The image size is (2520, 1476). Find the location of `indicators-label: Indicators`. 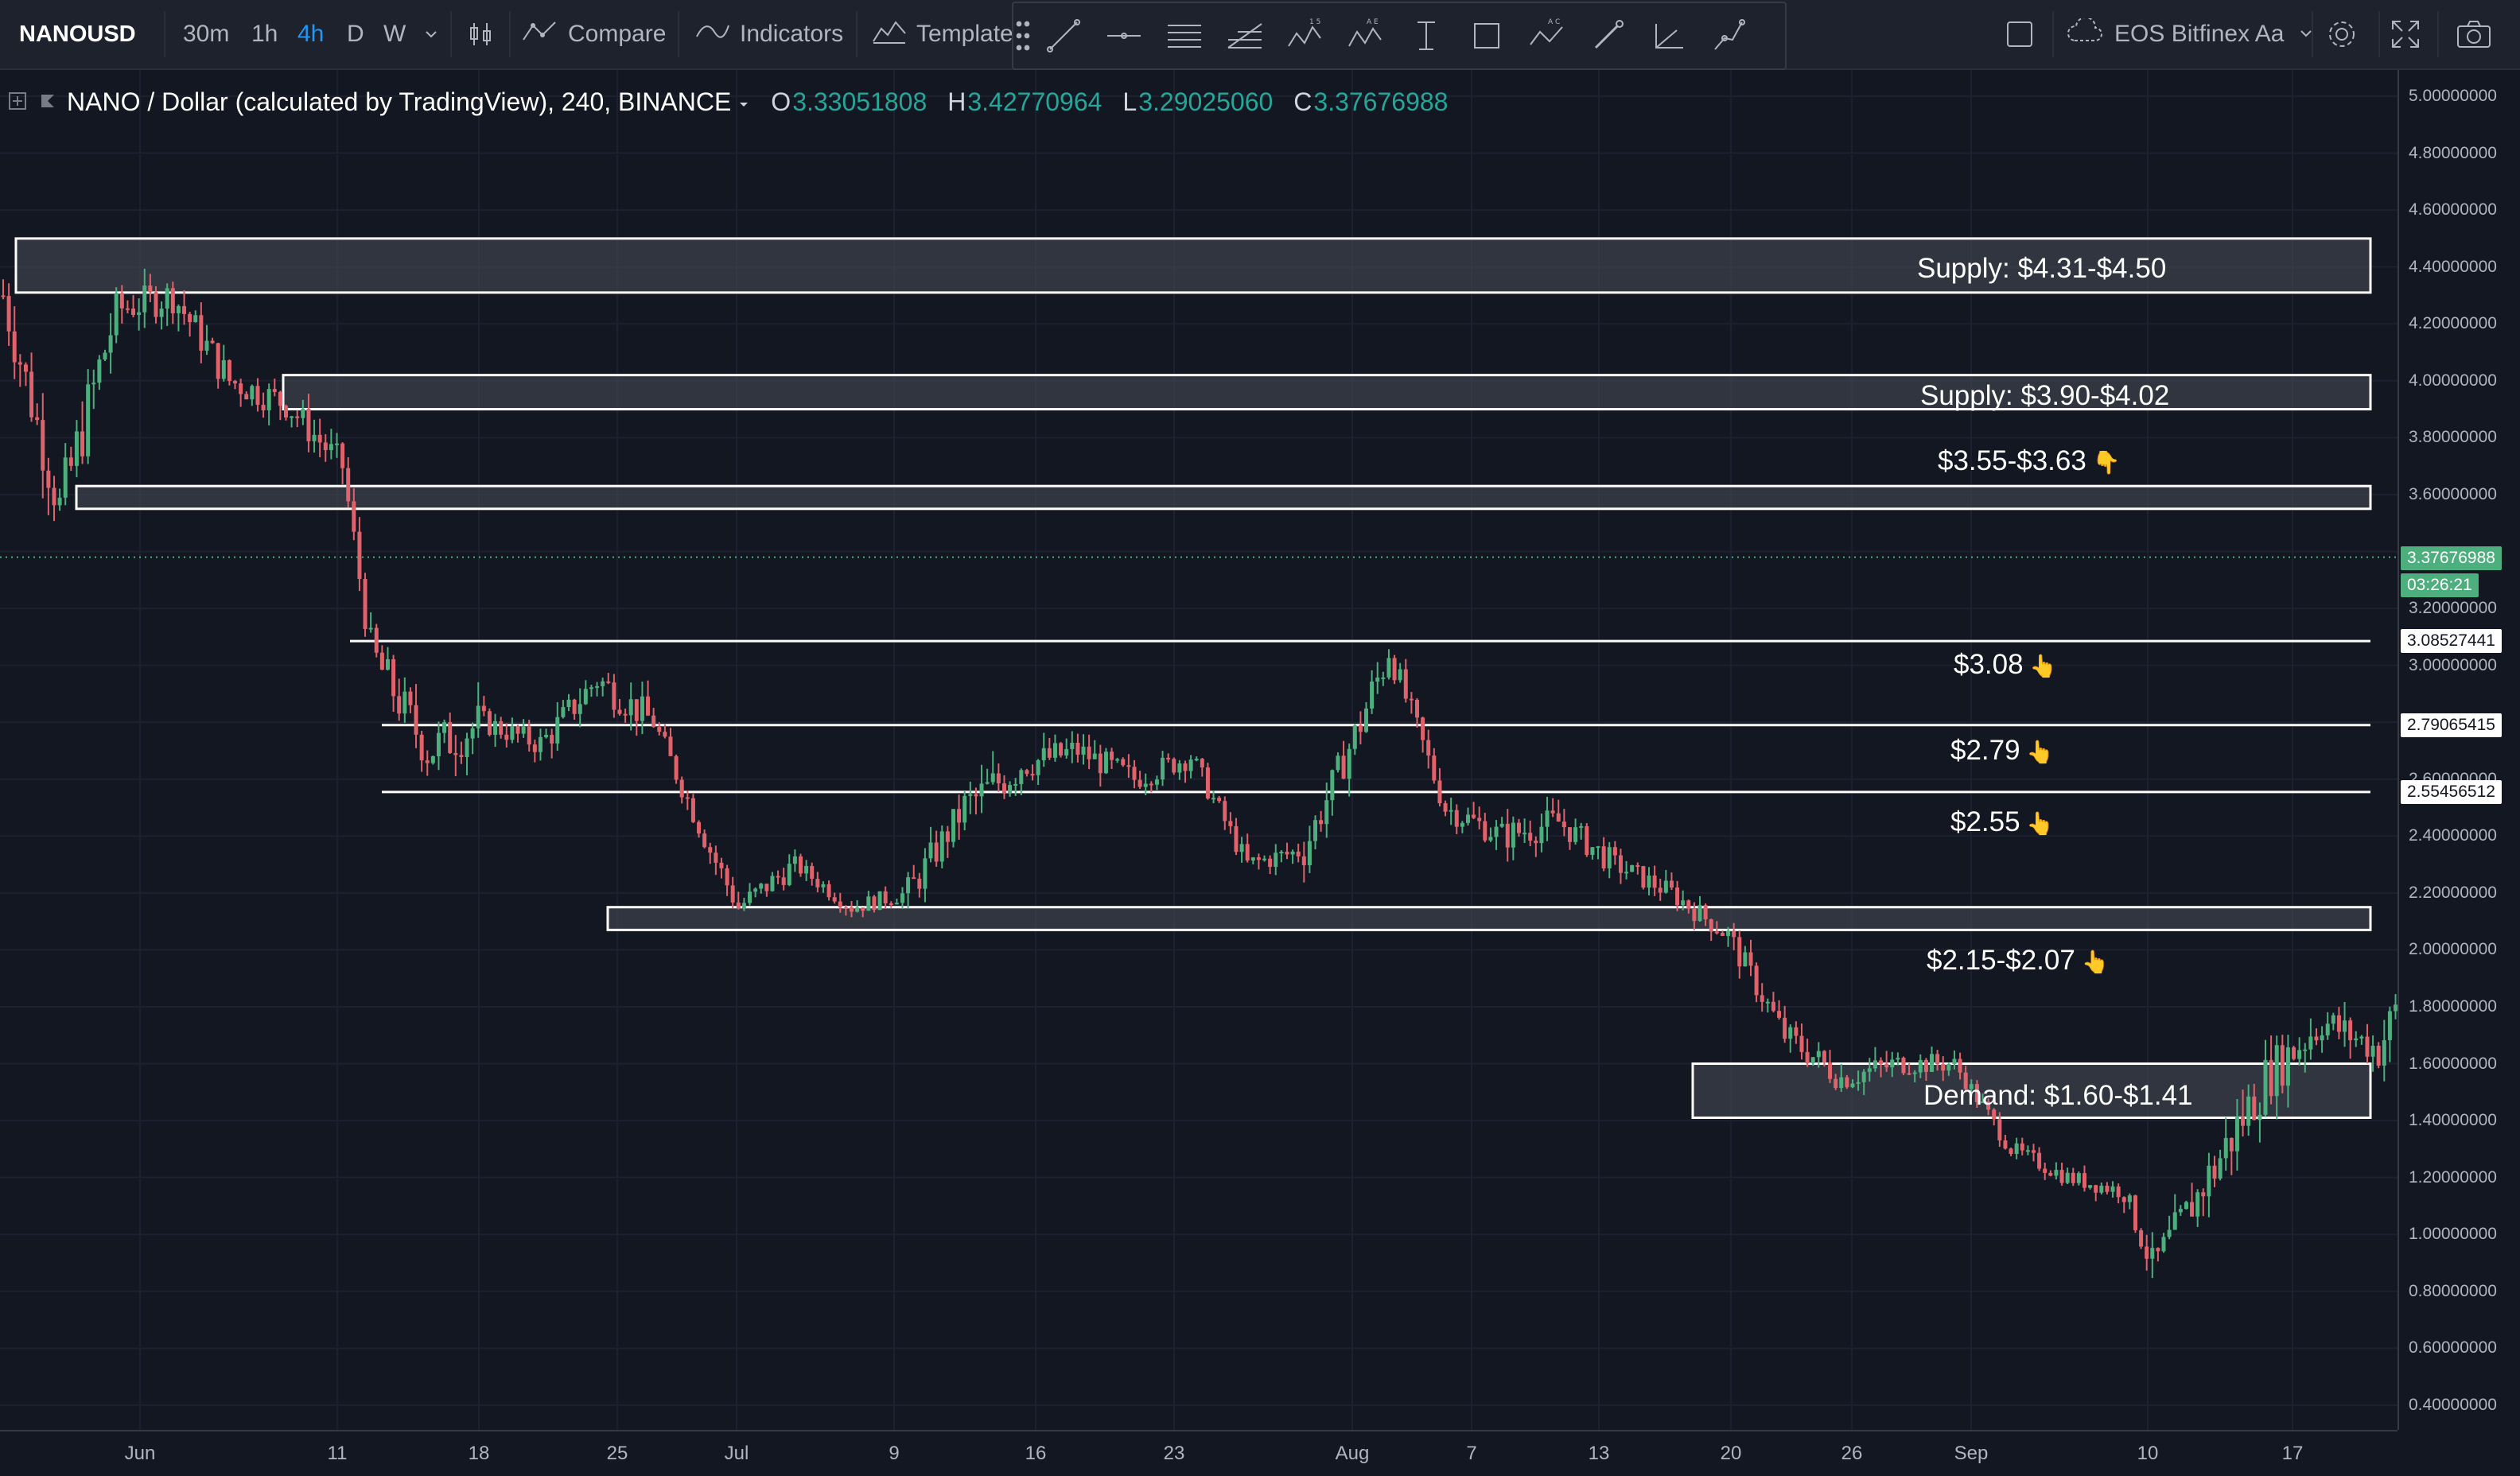

indicators-label: Indicators is located at coordinates (792, 34).